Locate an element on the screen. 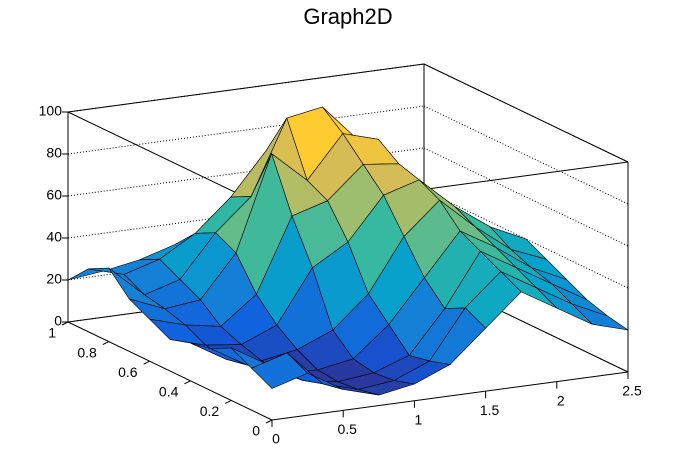  y-tick-label: 0.2 is located at coordinates (210, 411).